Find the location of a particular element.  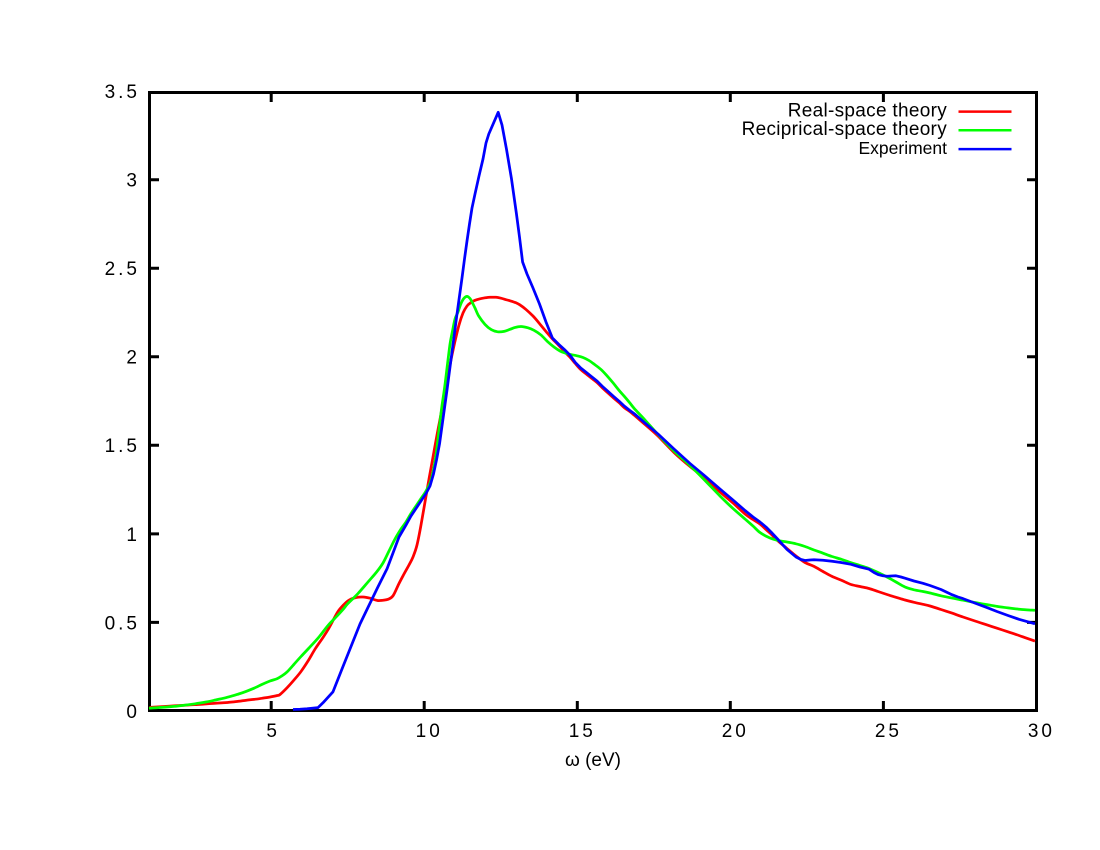

svg-text: Reciprical-space theory is located at coordinates (845, 129).